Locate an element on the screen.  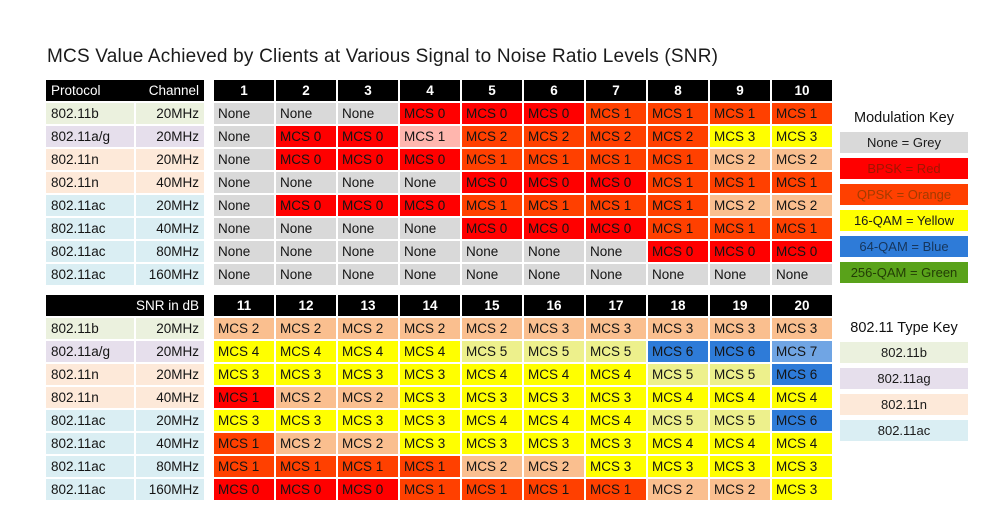
snr-column-header: 16 is located at coordinates (554, 305).